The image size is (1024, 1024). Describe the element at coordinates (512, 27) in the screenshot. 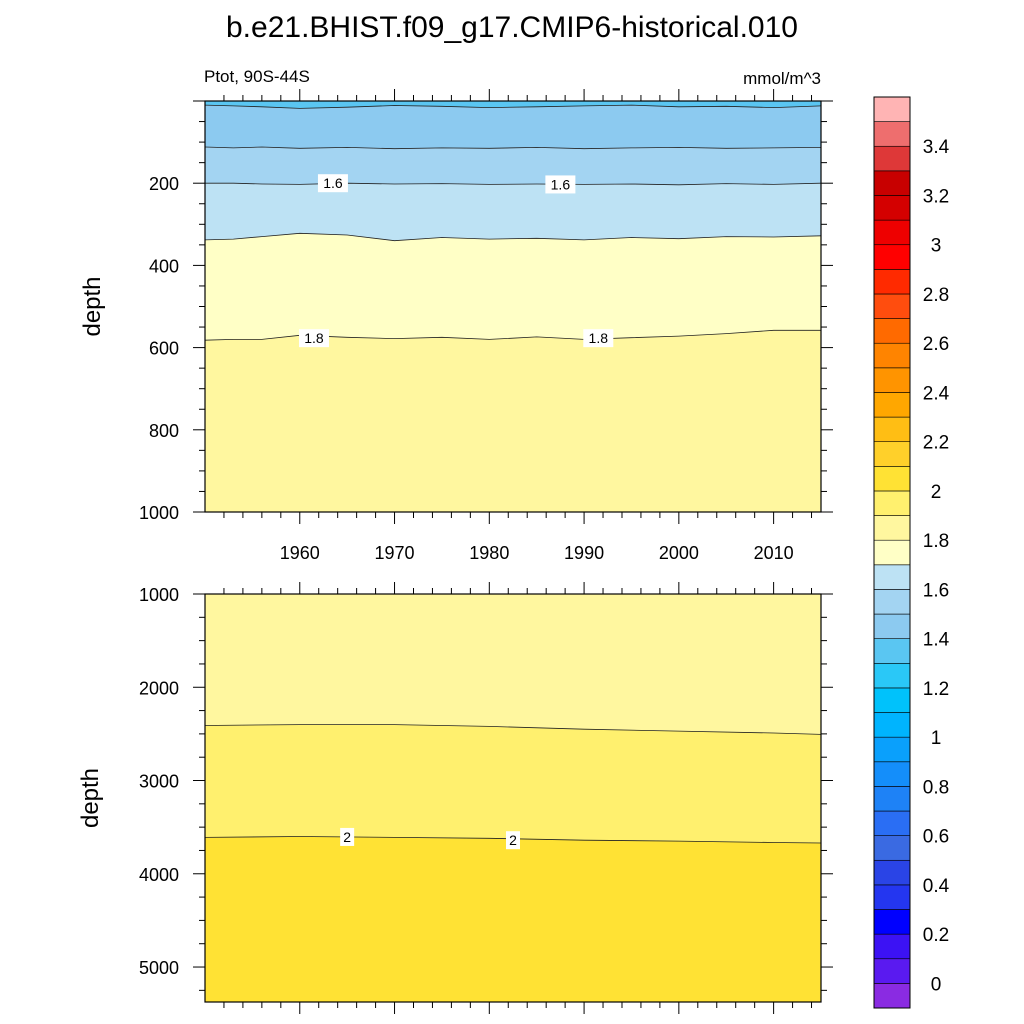

I see `chart-title: b.e21.BHIST.f09_g17.CMIP6-historical.010` at that location.